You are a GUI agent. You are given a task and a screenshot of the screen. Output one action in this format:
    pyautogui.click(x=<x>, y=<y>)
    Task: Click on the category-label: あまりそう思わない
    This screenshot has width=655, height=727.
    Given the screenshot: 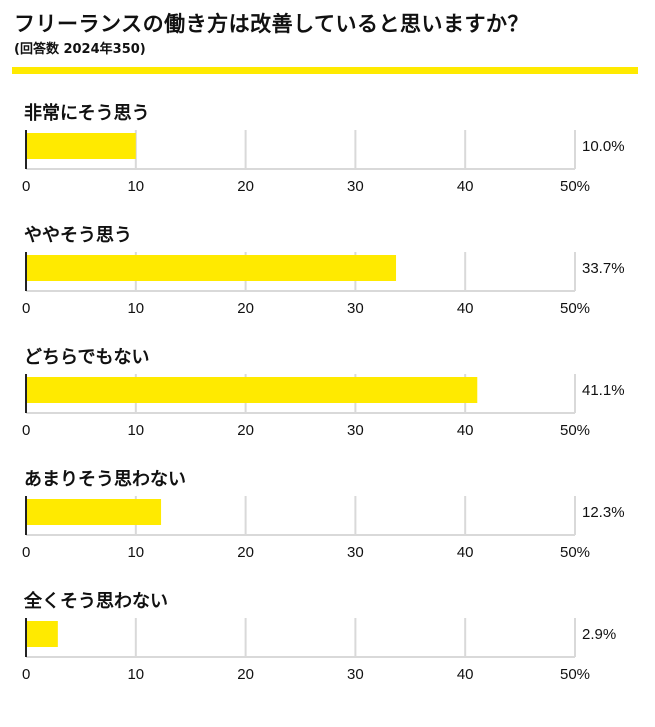 What is the action you would take?
    pyautogui.click(x=105, y=479)
    